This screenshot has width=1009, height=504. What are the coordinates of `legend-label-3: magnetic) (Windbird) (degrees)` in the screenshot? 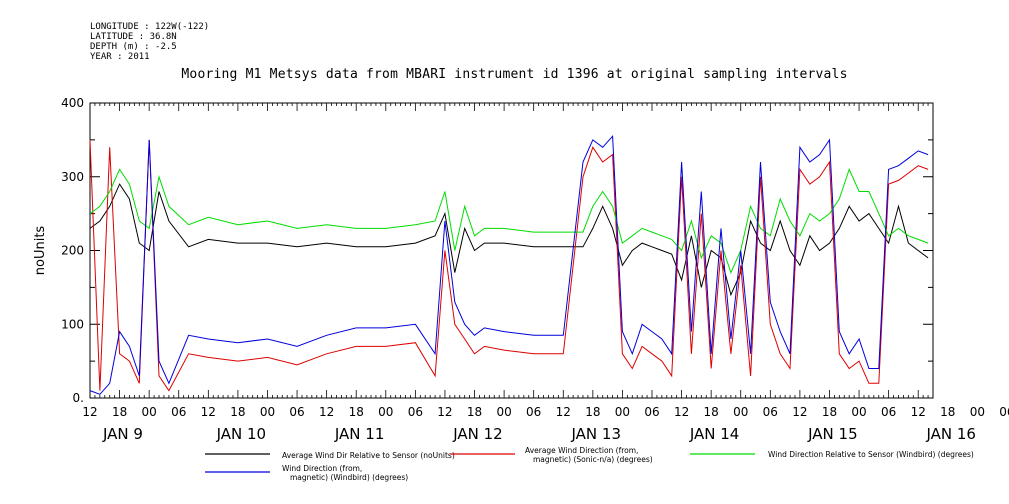 It's located at (349, 477).